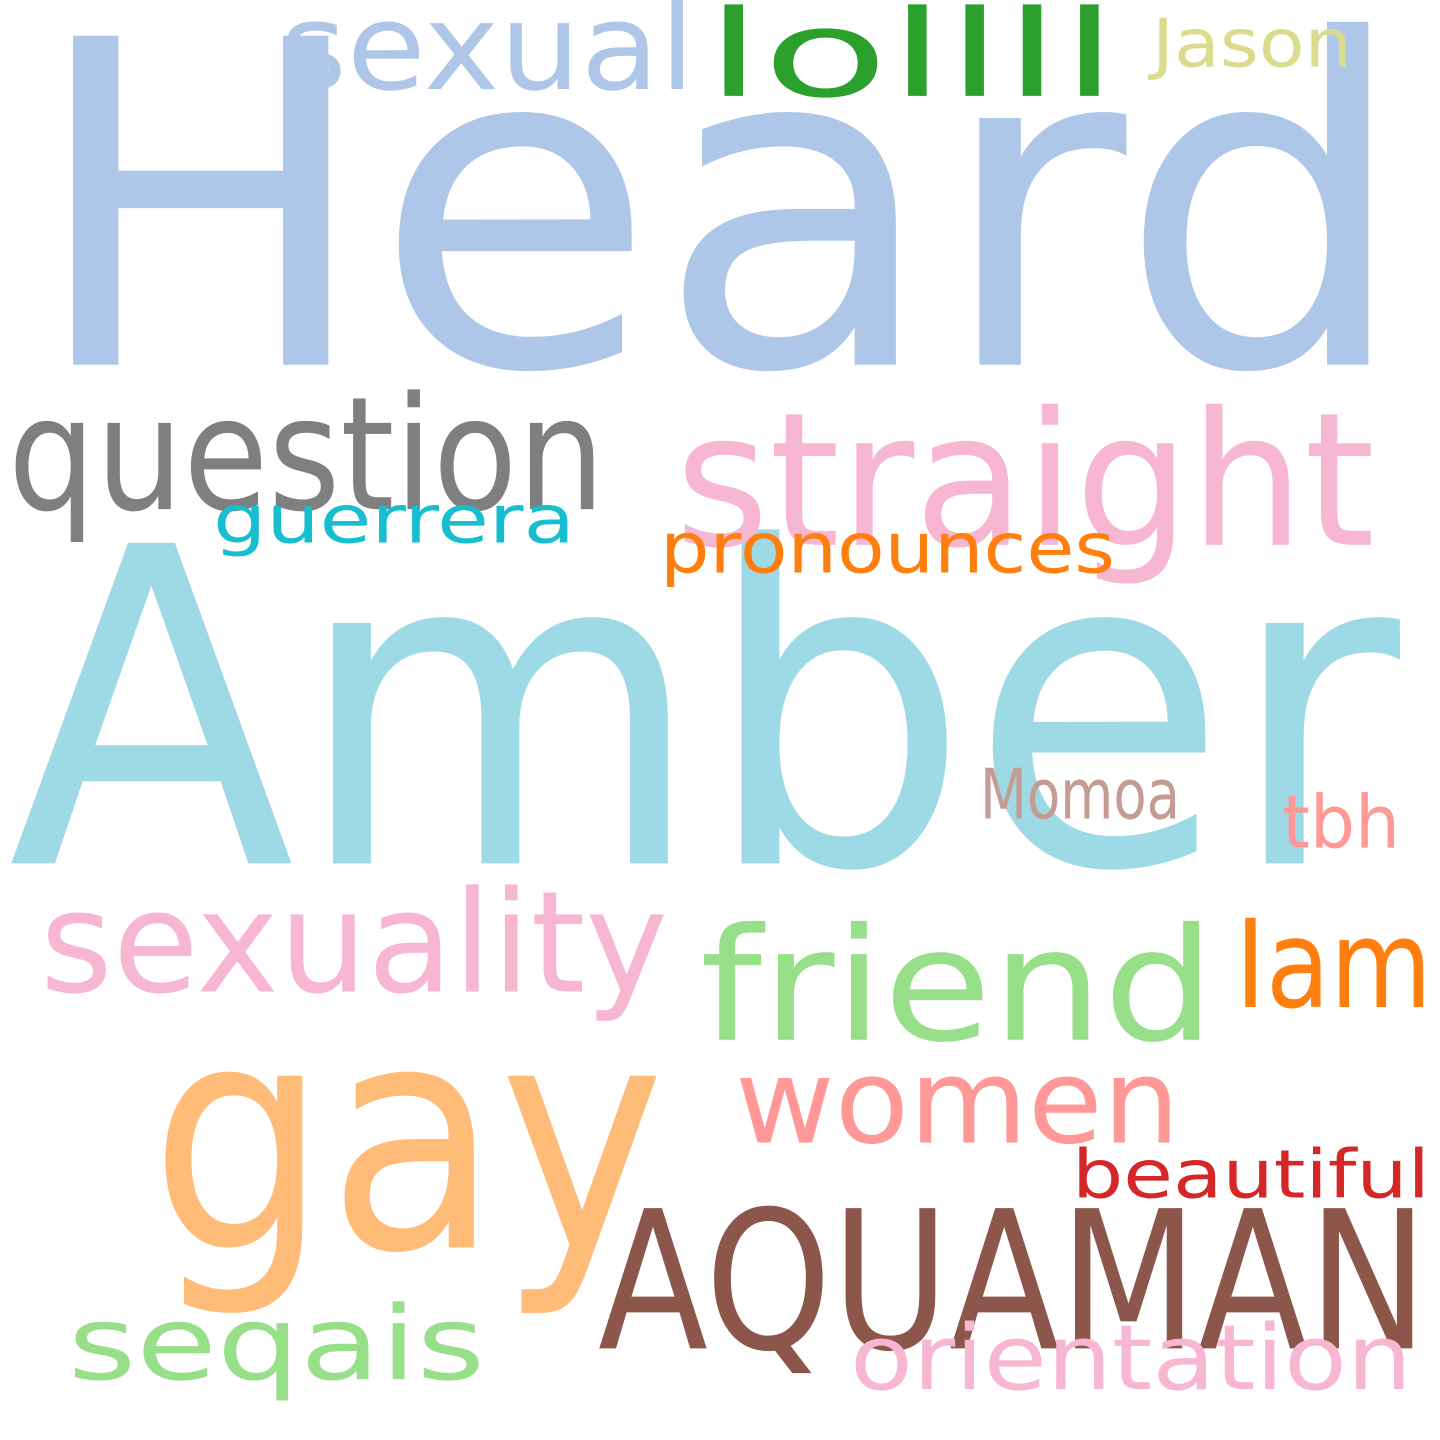 Image resolution: width=1440 pixels, height=1440 pixels. Describe the element at coordinates (1251, 1175) in the screenshot. I see `word-beautiful: beautiful` at that location.